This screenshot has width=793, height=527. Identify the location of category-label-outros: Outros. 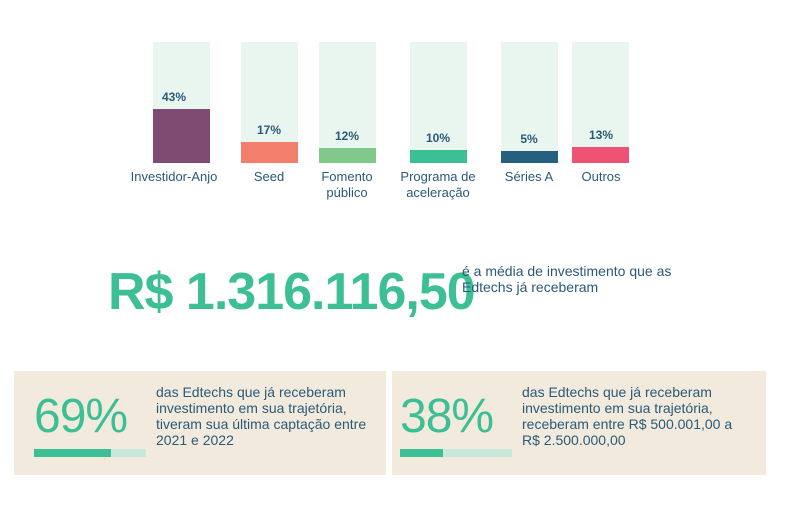
(601, 176).